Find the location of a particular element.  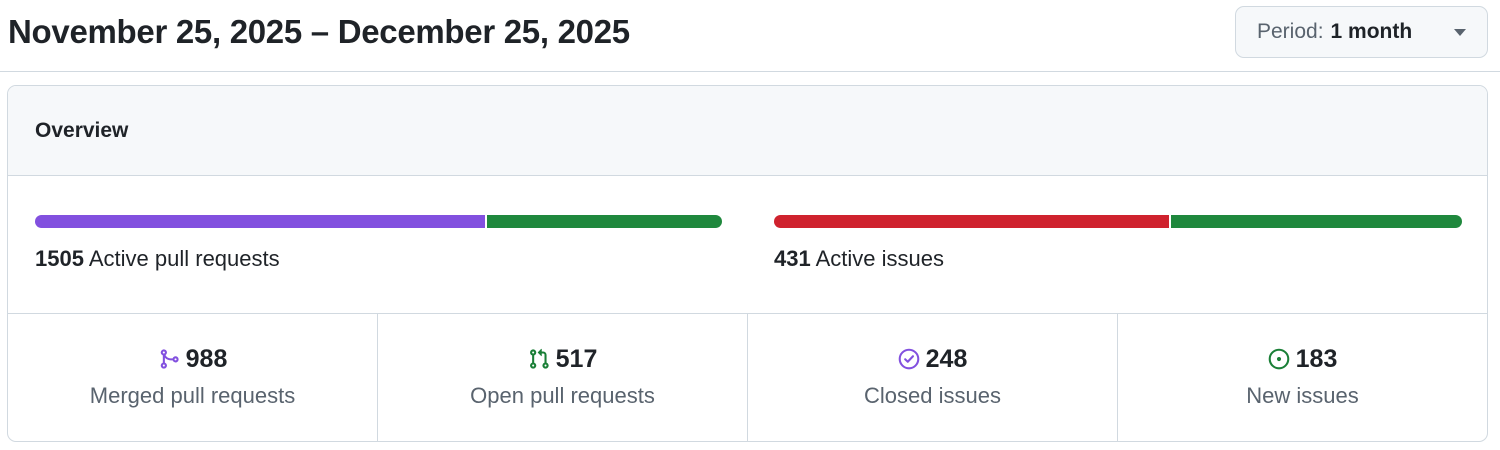

open-pull-requests-segment is located at coordinates (604, 221).